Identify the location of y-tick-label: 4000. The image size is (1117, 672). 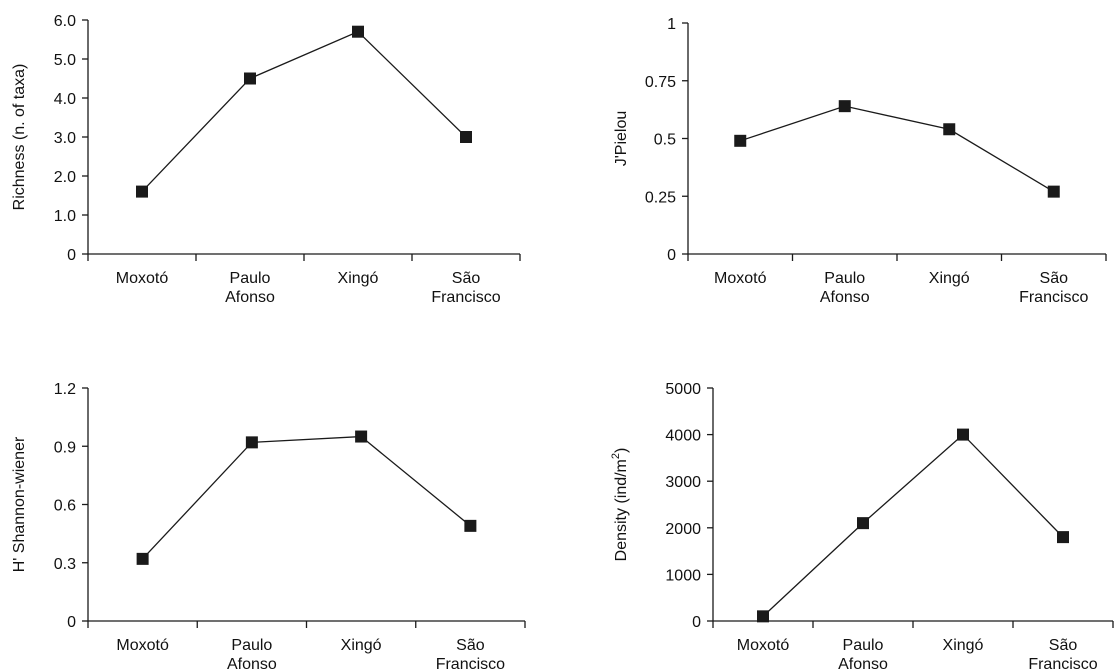
(683, 436).